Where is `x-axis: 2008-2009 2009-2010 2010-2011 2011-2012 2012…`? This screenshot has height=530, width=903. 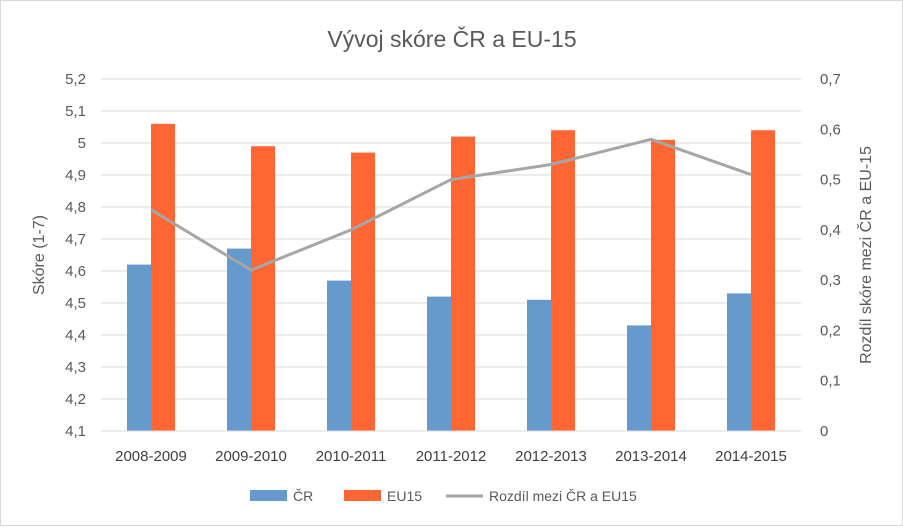
x-axis: 2008-2009 2009-2010 2010-2011 2011-2012 2012… is located at coordinates (451, 447).